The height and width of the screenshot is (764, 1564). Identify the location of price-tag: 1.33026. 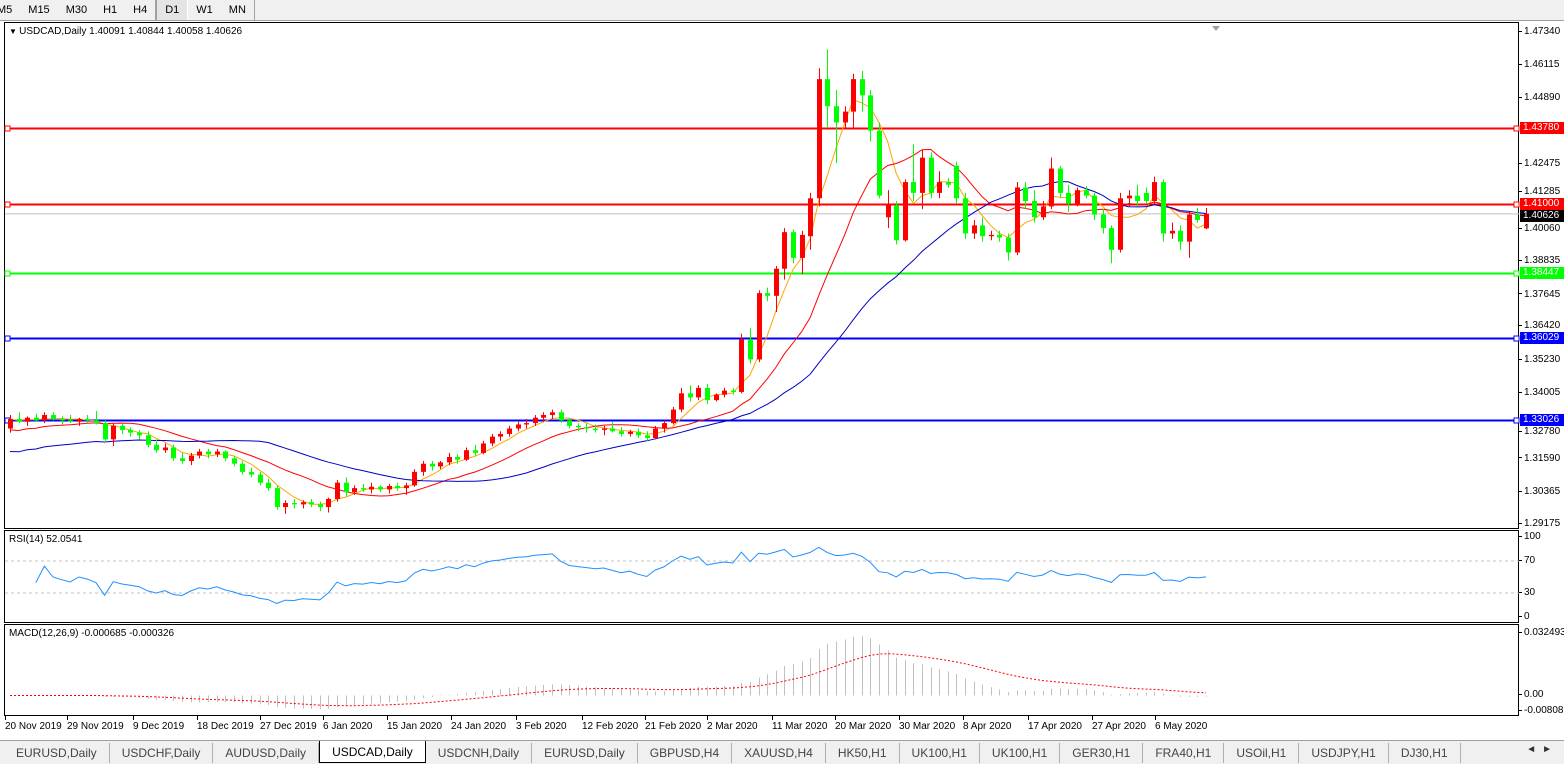
(1542, 419).